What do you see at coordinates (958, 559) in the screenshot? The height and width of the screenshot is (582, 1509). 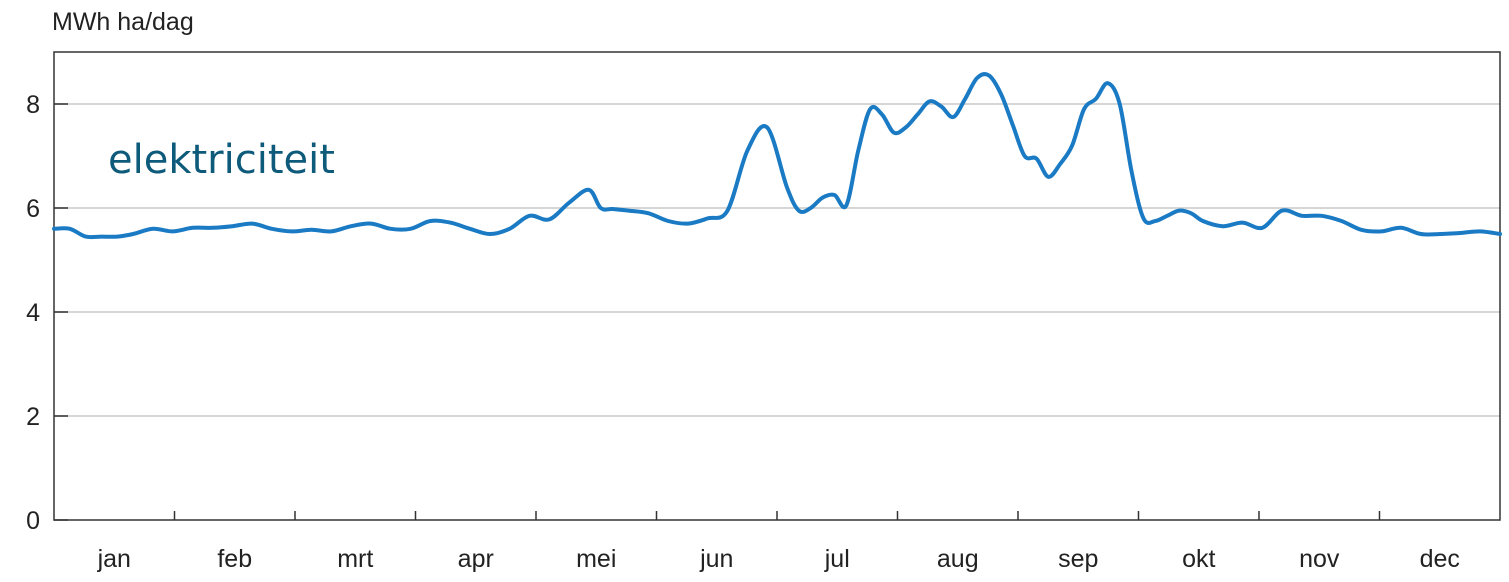 I see `x-tick-label-aug: aug` at bounding box center [958, 559].